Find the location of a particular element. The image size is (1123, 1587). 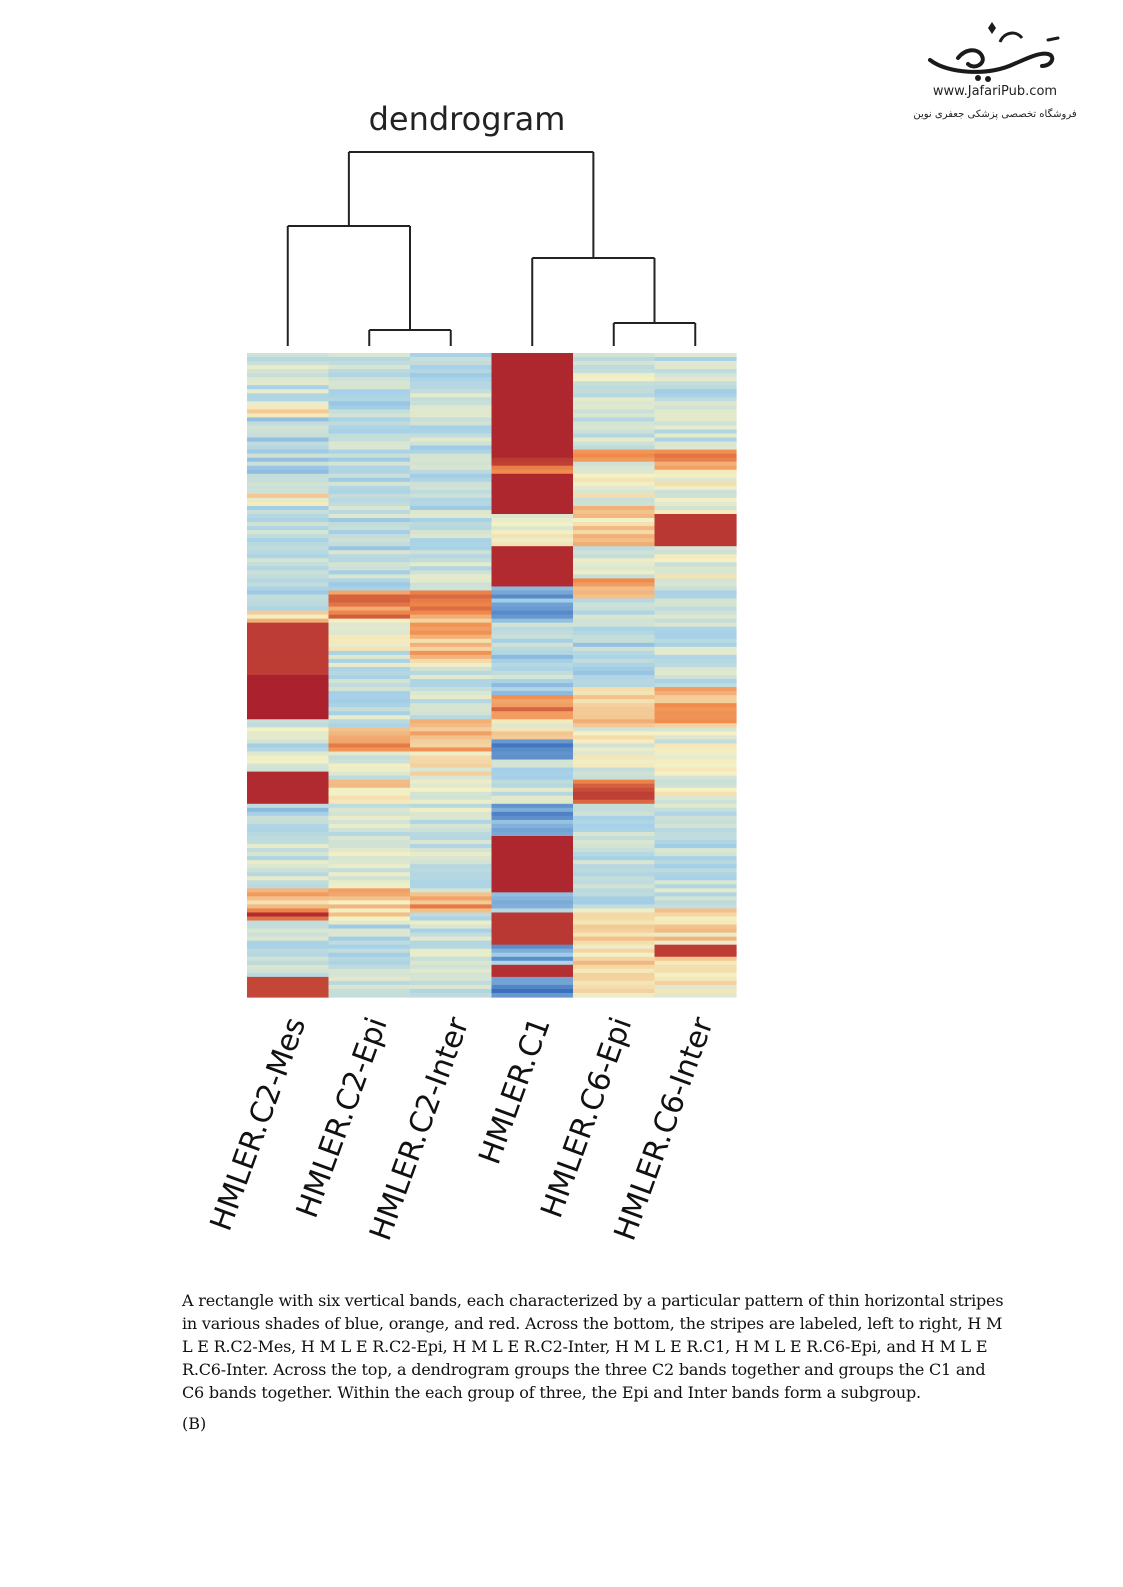

dendrogram-tree is located at coordinates (491, 248).